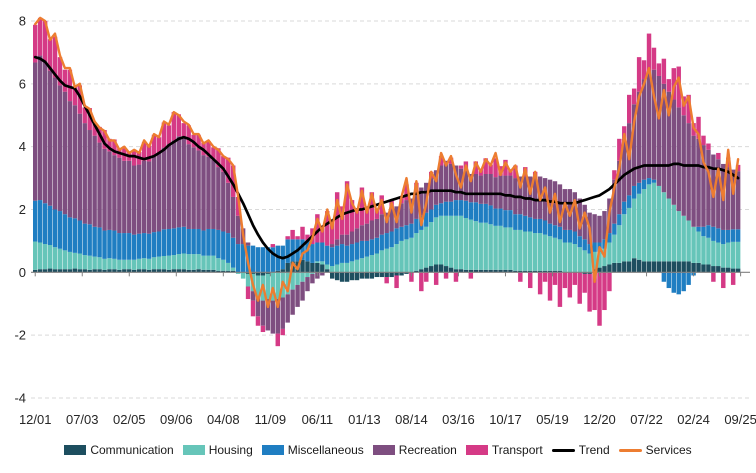 The height and width of the screenshot is (473, 756). Describe the element at coordinates (504, 450) in the screenshot. I see `legend-item-transport: Transport` at that location.